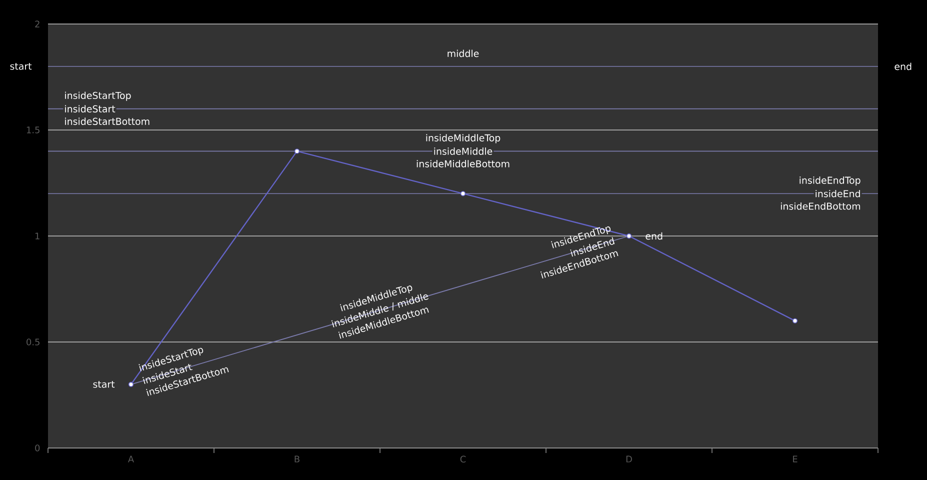 Image resolution: width=927 pixels, height=480 pixels. Describe the element at coordinates (297, 459) in the screenshot. I see `x-tick-label: B` at that location.